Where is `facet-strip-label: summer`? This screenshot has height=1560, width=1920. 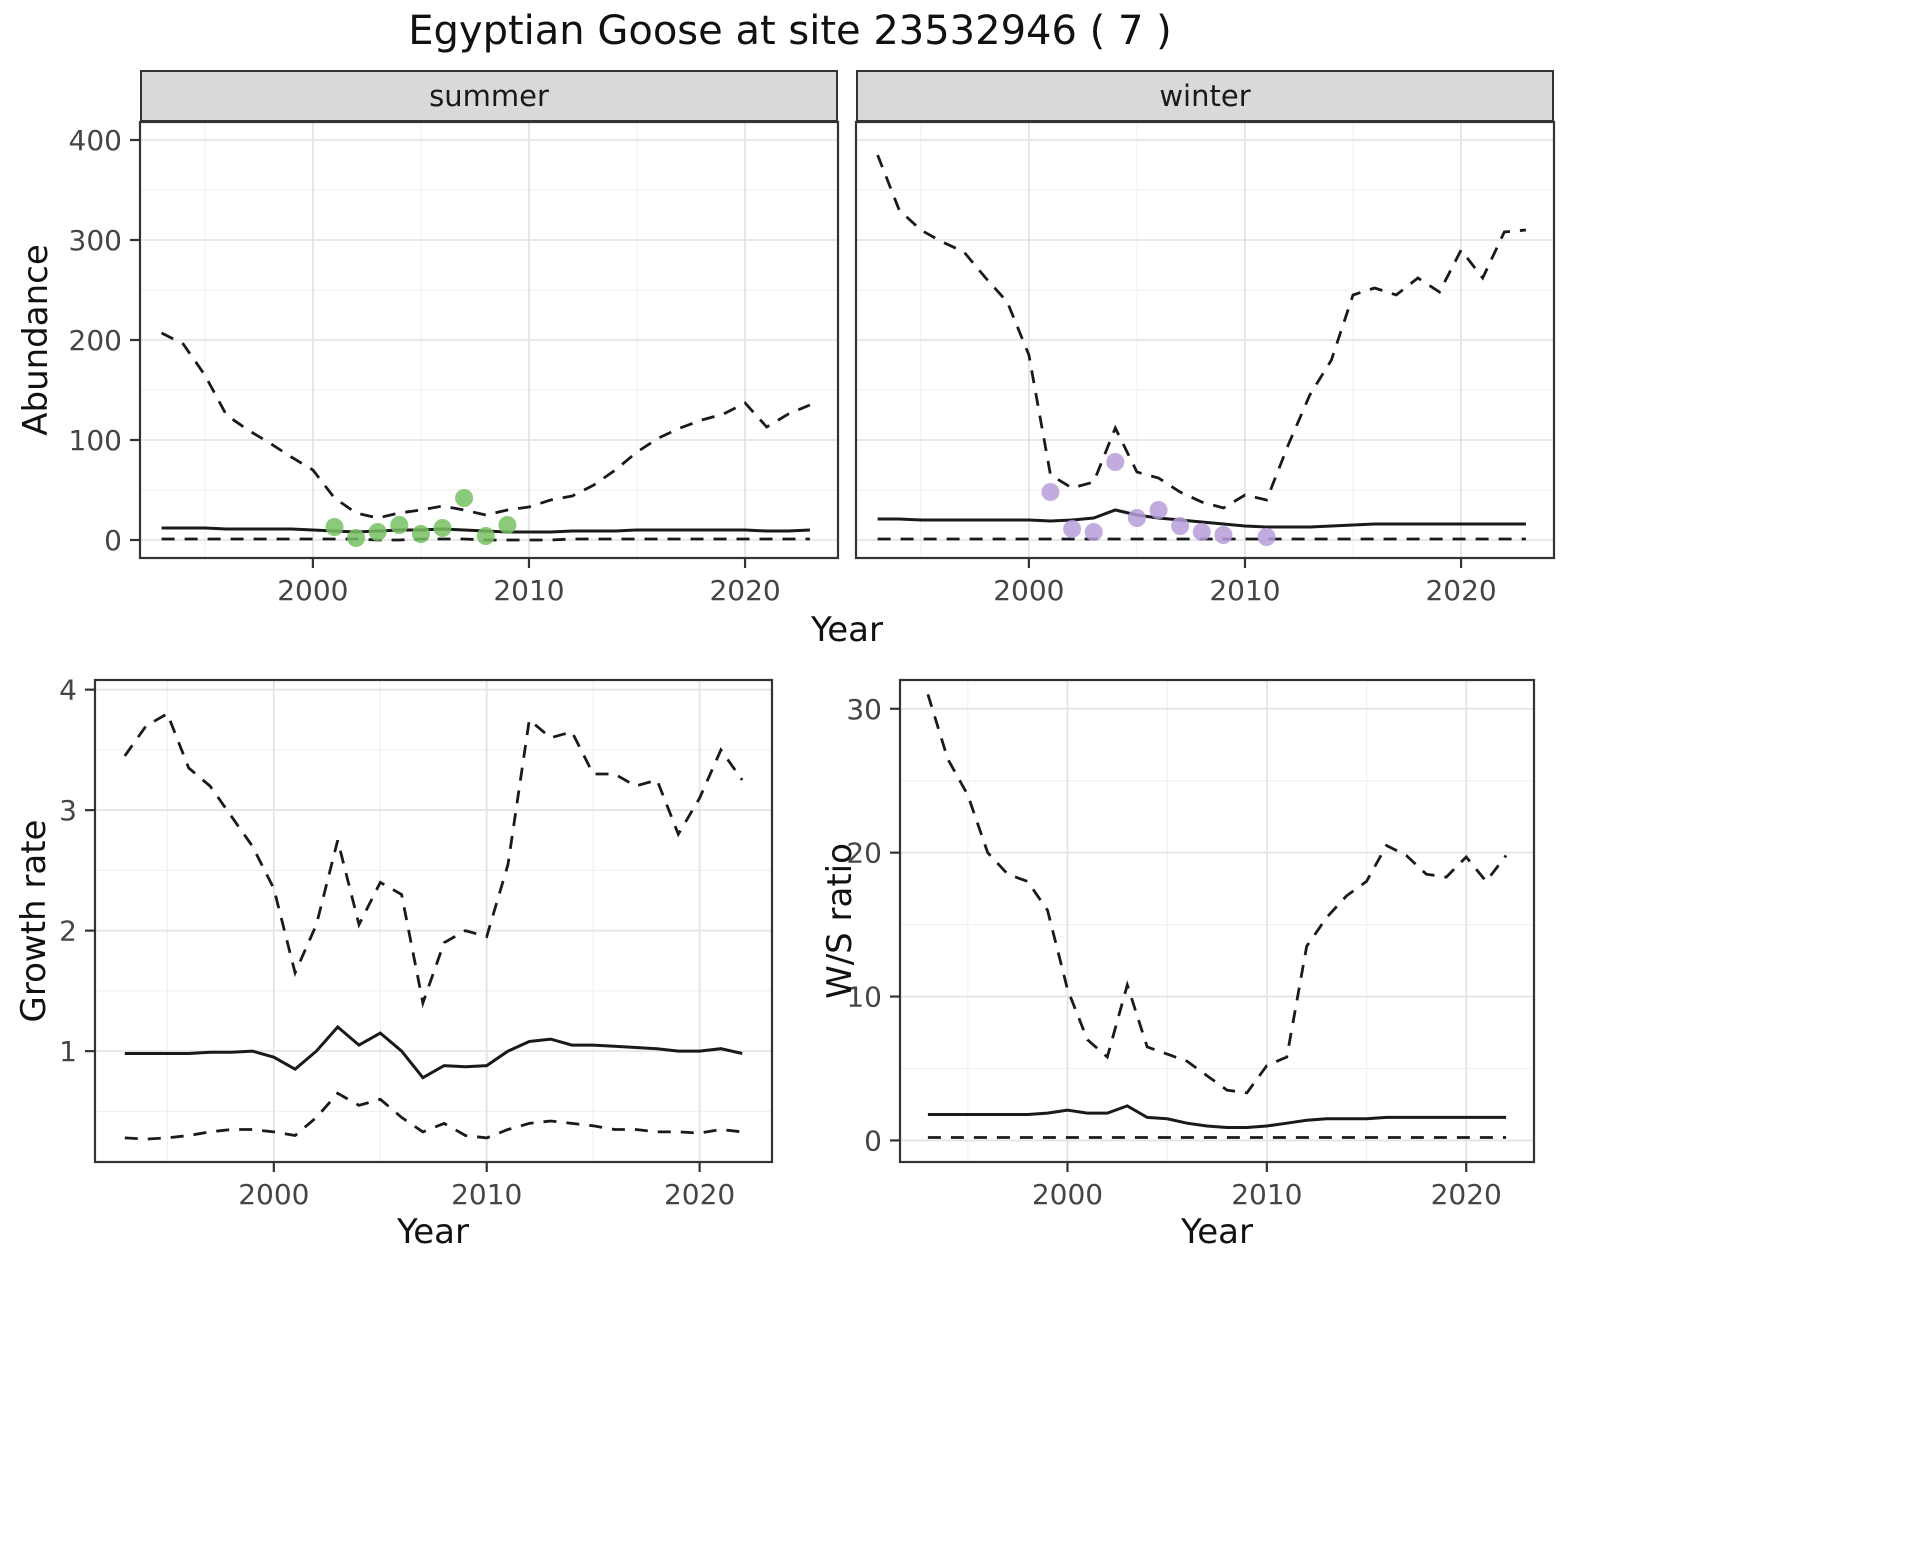 facet-strip-label: summer is located at coordinates (489, 96).